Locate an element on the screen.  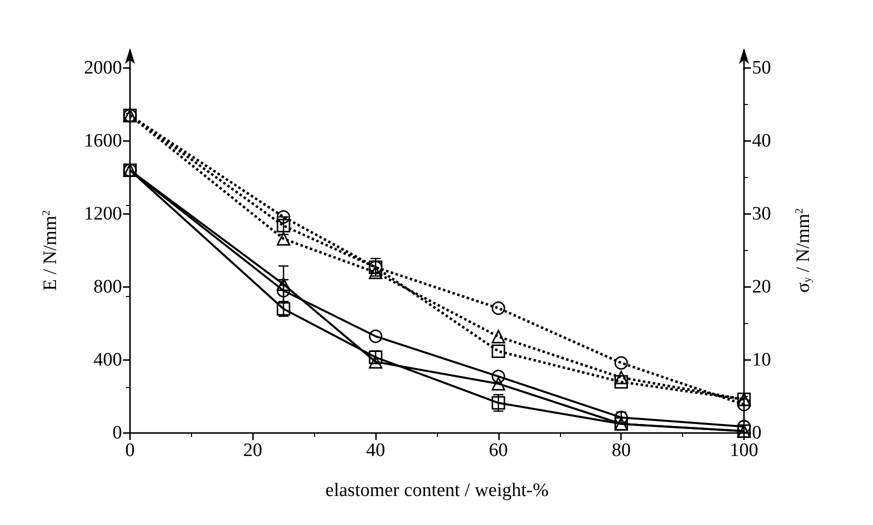
y2-axis-title: σy / N/mm2 is located at coordinates (803, 250).